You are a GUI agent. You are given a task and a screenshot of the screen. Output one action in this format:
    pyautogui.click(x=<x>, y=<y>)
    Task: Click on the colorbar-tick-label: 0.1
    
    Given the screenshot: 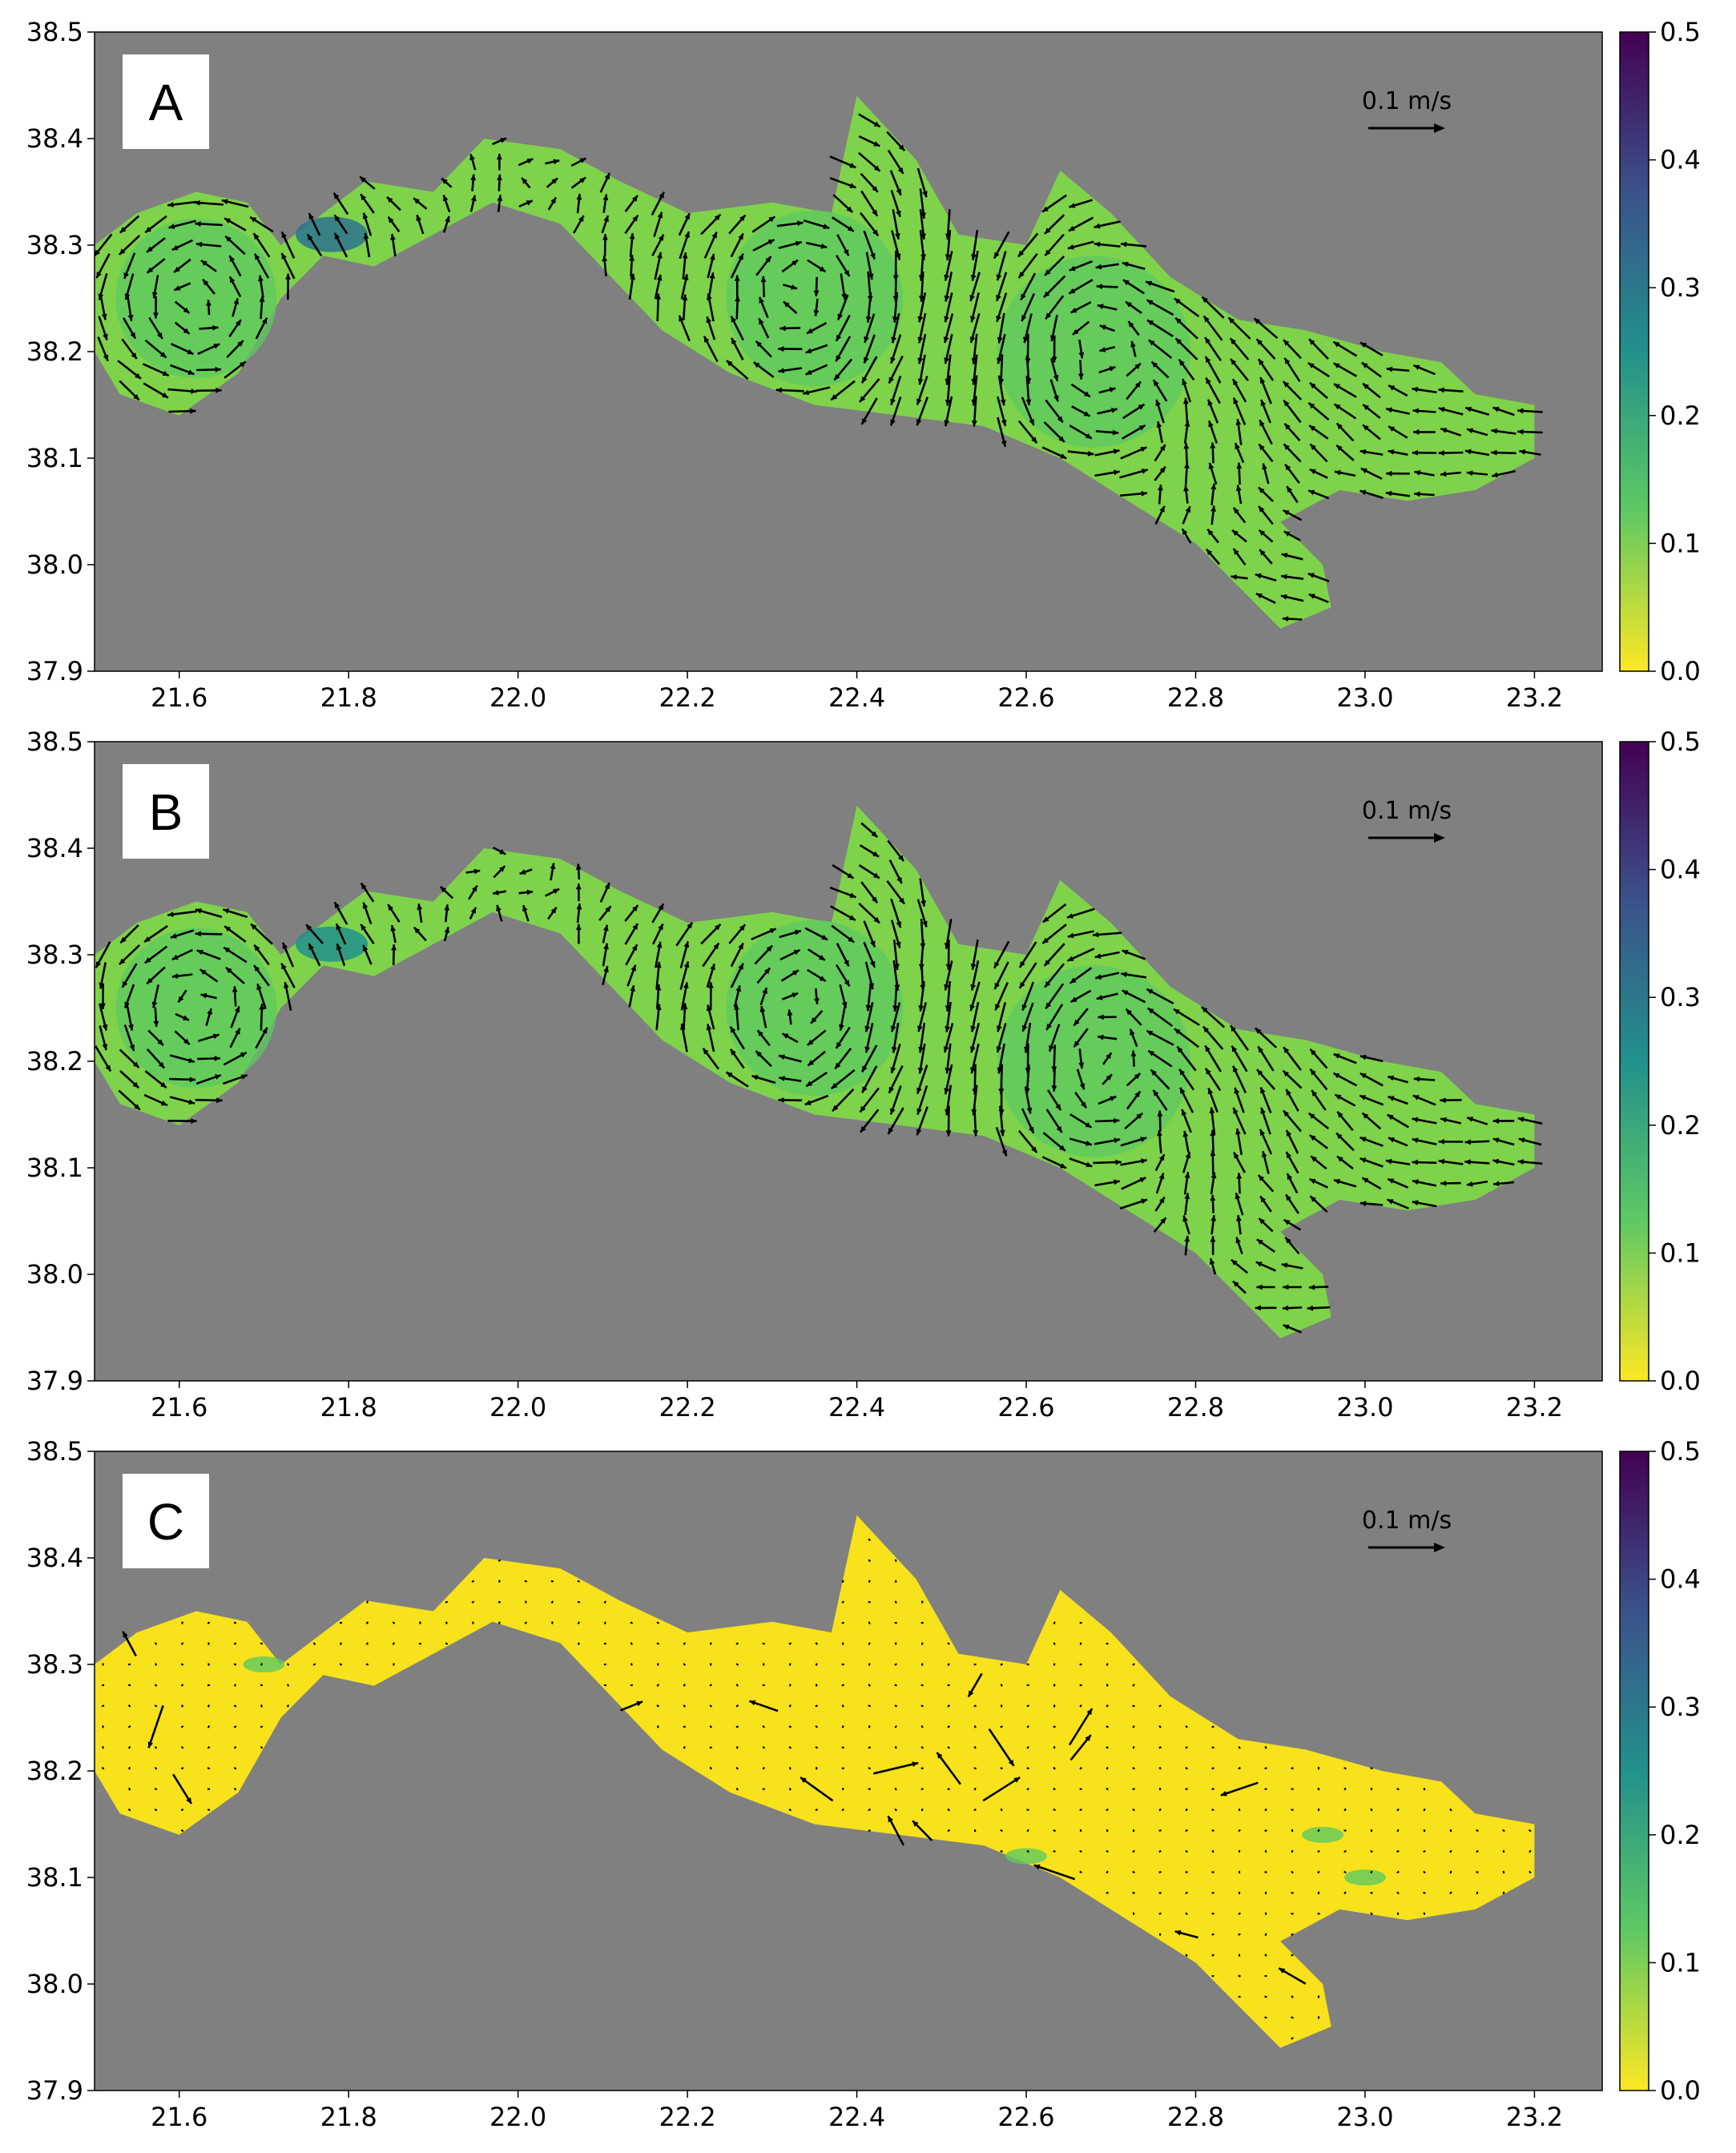 What is the action you would take?
    pyautogui.click(x=1681, y=1962)
    